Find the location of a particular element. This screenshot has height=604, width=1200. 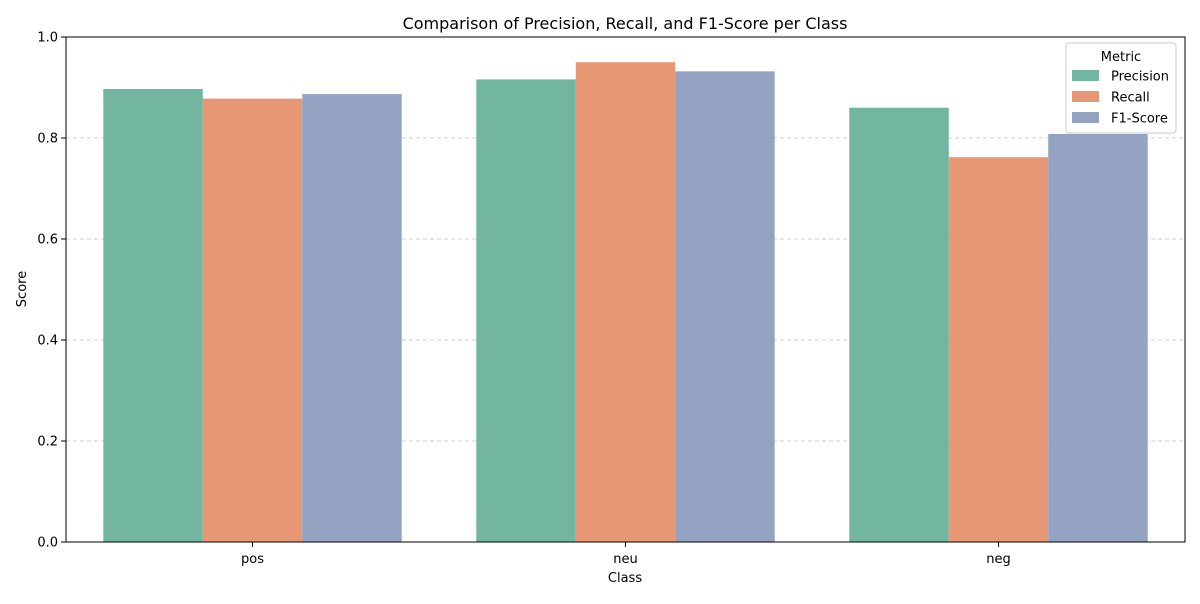

bar-precision-neu is located at coordinates (526, 311).